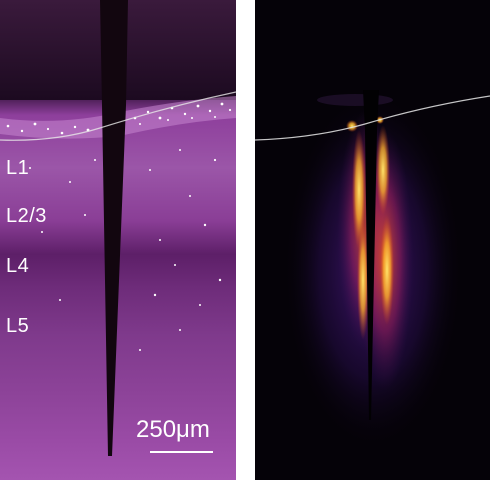 Image resolution: width=490 pixels, height=480 pixels. Describe the element at coordinates (18, 168) in the screenshot. I see `layer-label-l1: L1` at that location.